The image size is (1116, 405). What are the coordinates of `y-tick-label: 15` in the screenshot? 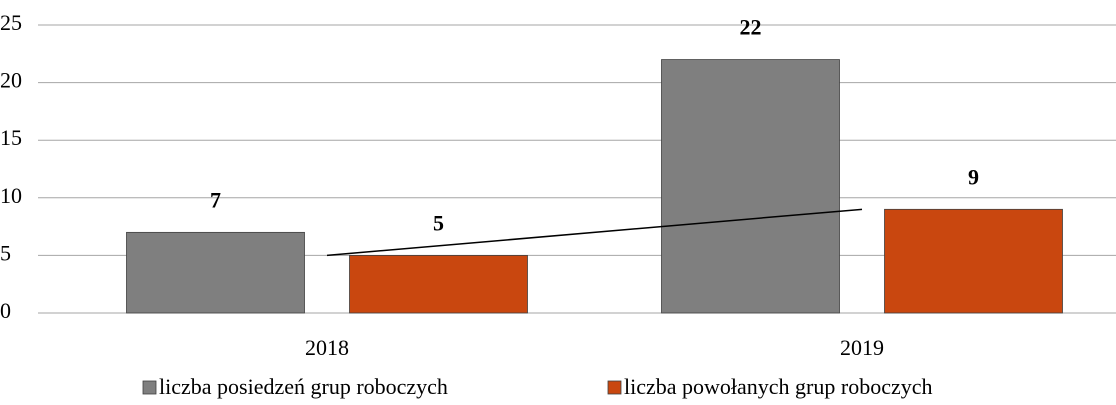 It's located at (11, 137).